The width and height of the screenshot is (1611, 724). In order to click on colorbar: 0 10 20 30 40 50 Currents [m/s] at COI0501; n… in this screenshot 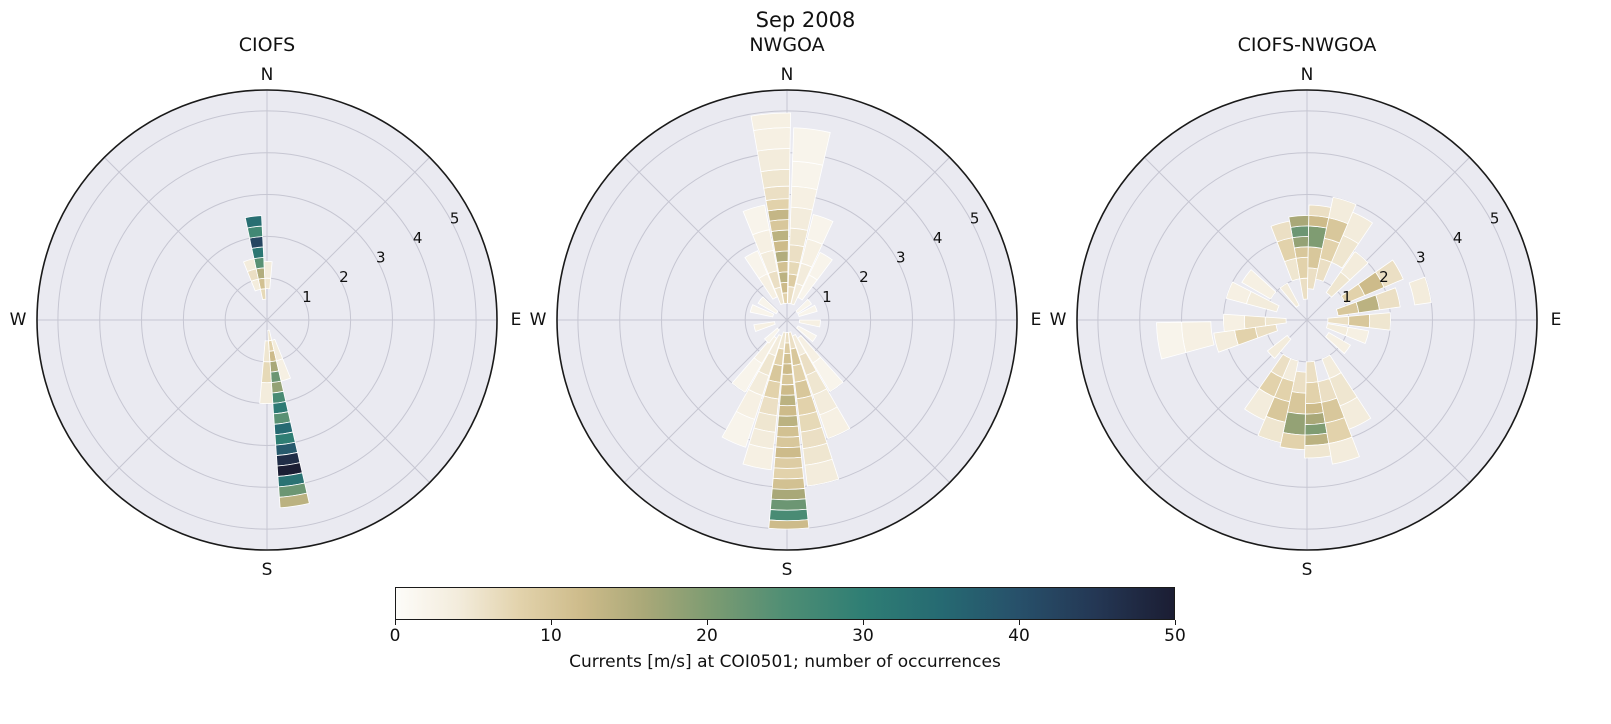, I will do `click(788, 629)`.